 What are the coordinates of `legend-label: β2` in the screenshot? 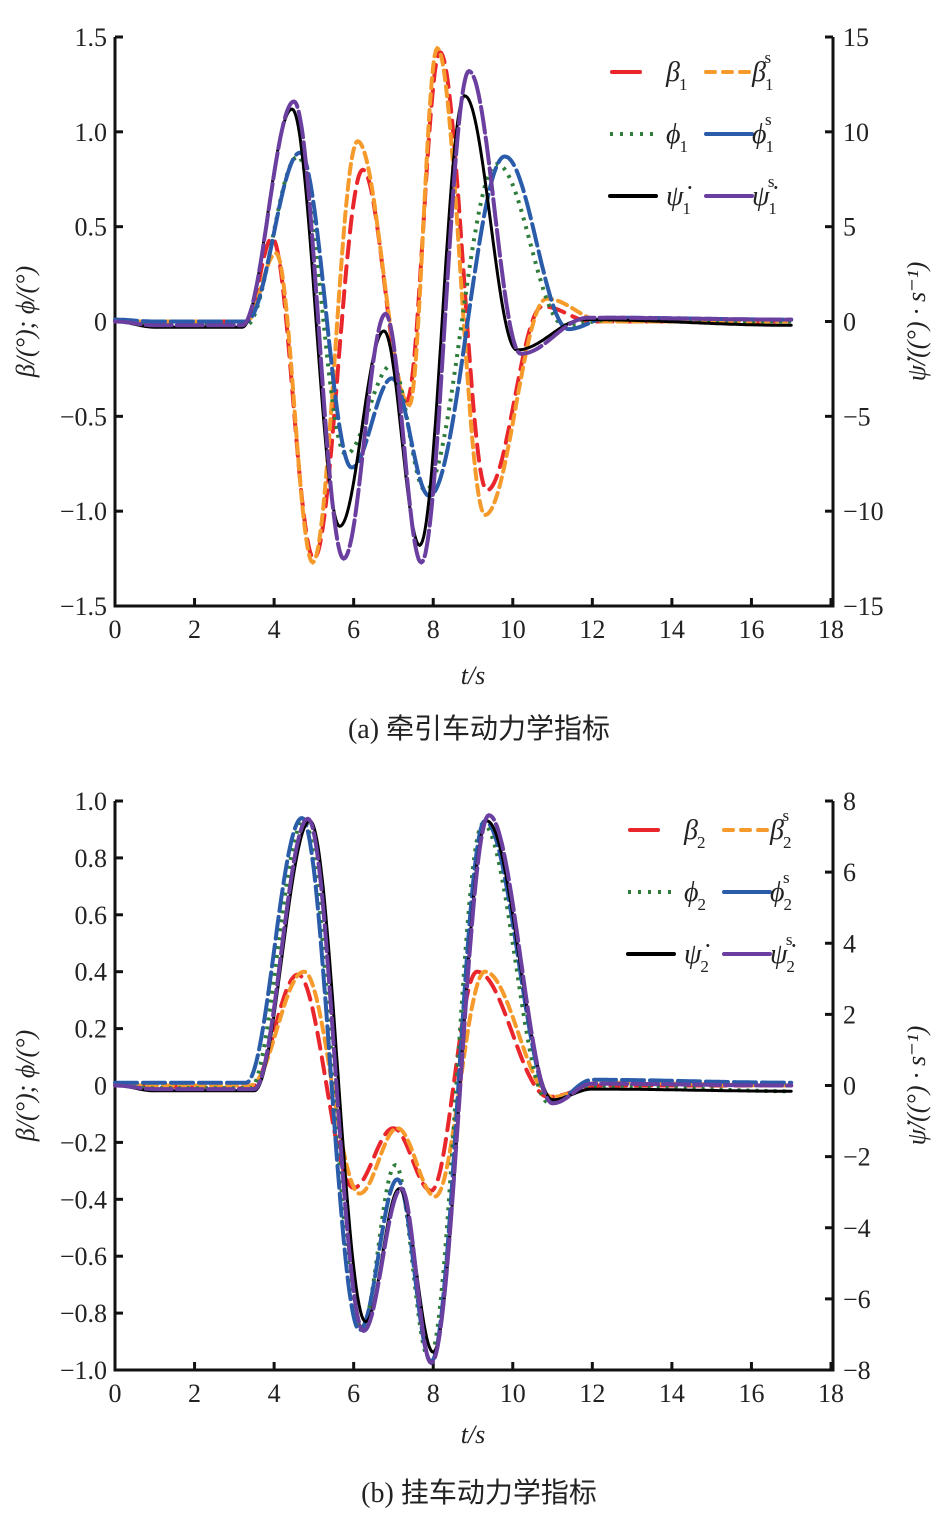 It's located at (694, 833).